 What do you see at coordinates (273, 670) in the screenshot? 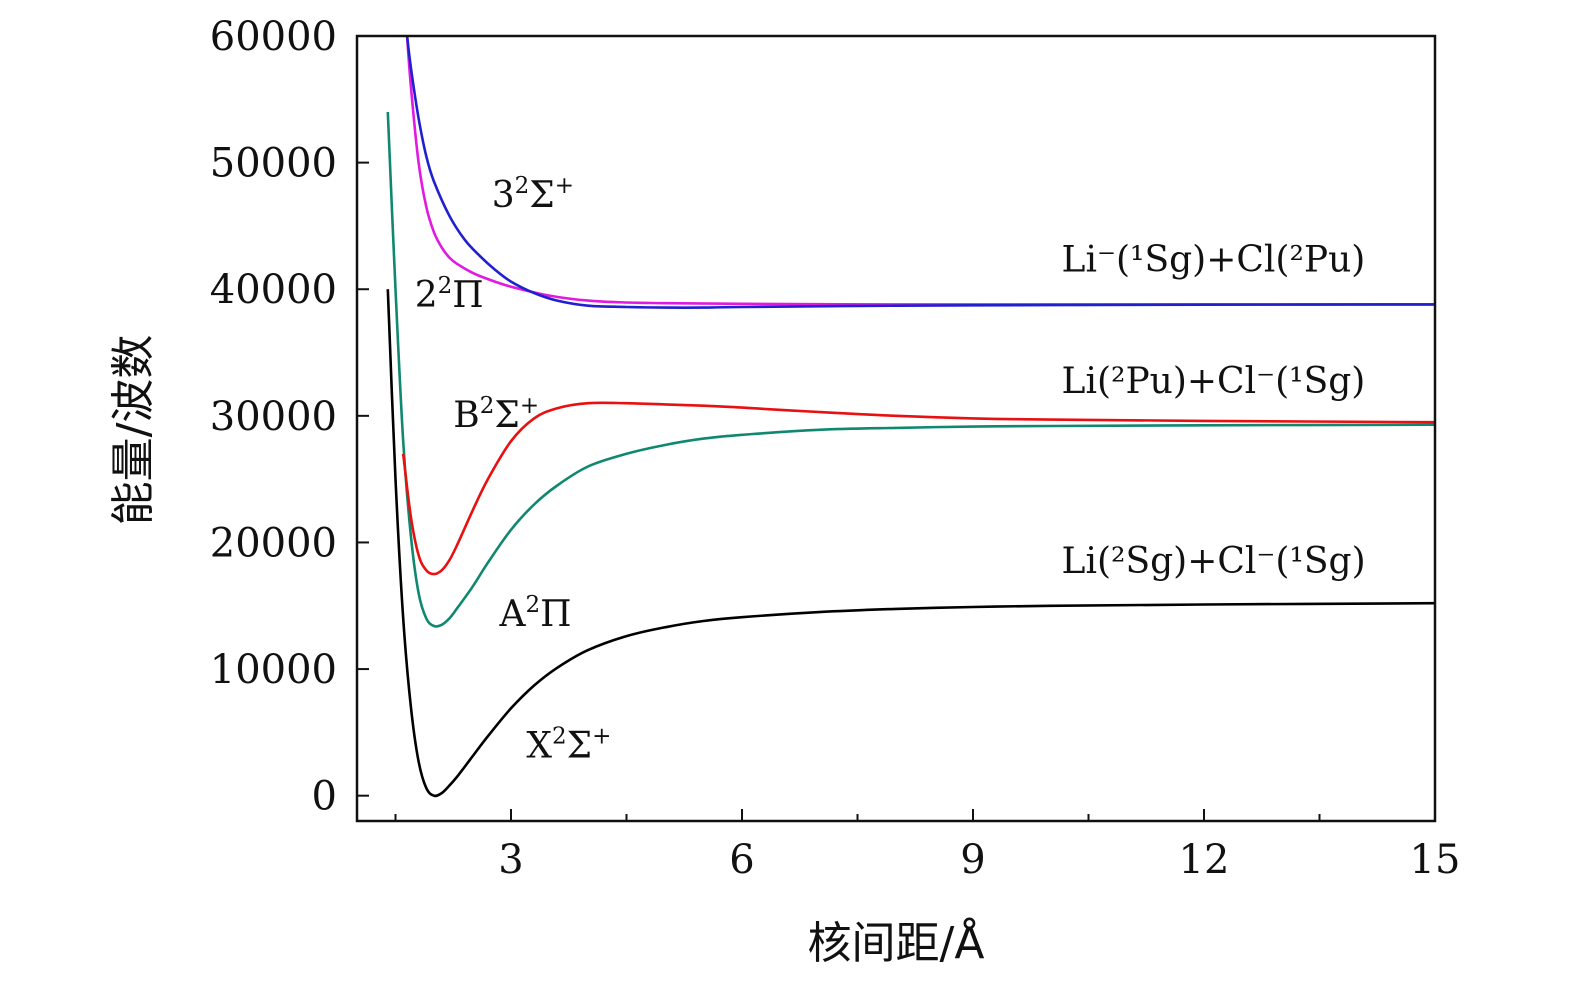
I see `y-tick-label-1: 10000` at bounding box center [273, 670].